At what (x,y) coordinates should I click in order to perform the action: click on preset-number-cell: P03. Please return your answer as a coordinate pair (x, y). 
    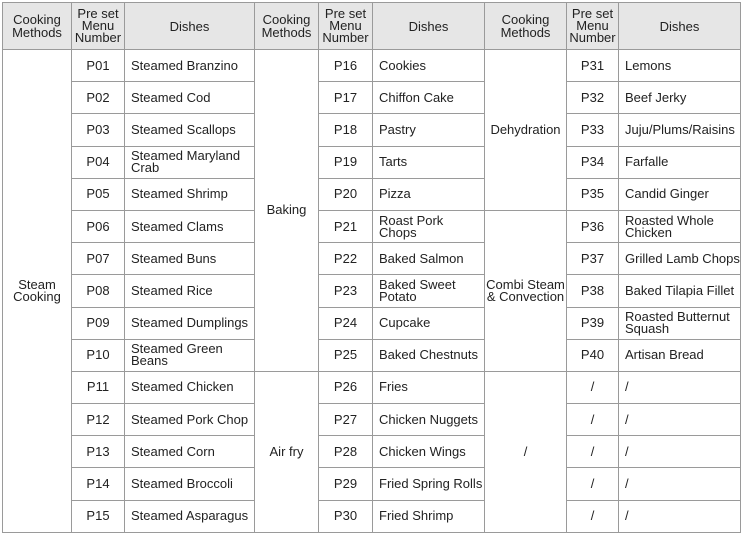
    Looking at the image, I should click on (98, 130).